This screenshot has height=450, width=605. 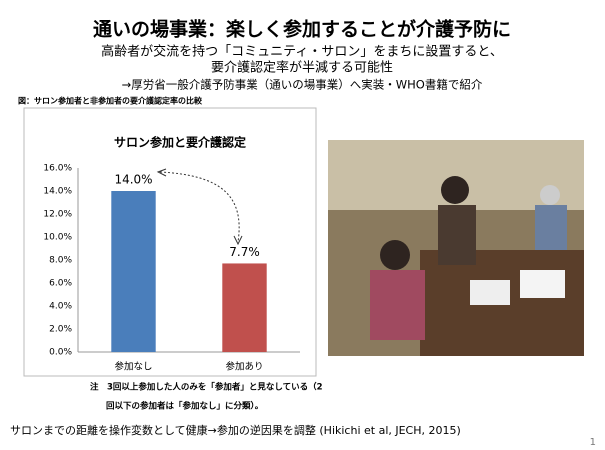 What do you see at coordinates (184, 406) in the screenshot?
I see `note: 回以下の参加者は「参加なし」に分類）。` at bounding box center [184, 406].